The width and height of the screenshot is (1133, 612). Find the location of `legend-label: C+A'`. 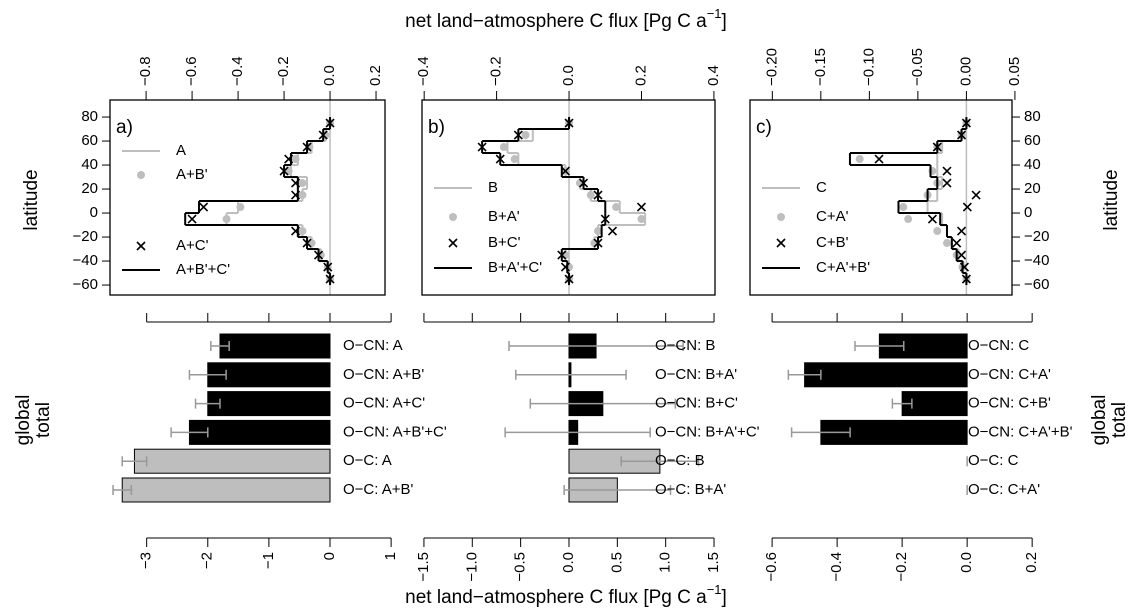

legend-label: C+A' is located at coordinates (832, 216).